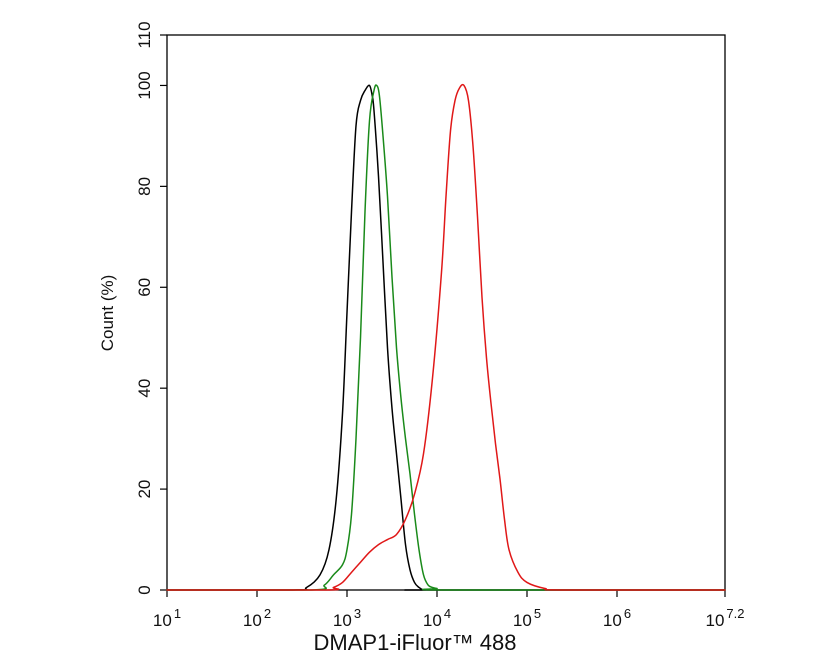  I want to click on x-tick-label: 10 6, so click(617, 618).